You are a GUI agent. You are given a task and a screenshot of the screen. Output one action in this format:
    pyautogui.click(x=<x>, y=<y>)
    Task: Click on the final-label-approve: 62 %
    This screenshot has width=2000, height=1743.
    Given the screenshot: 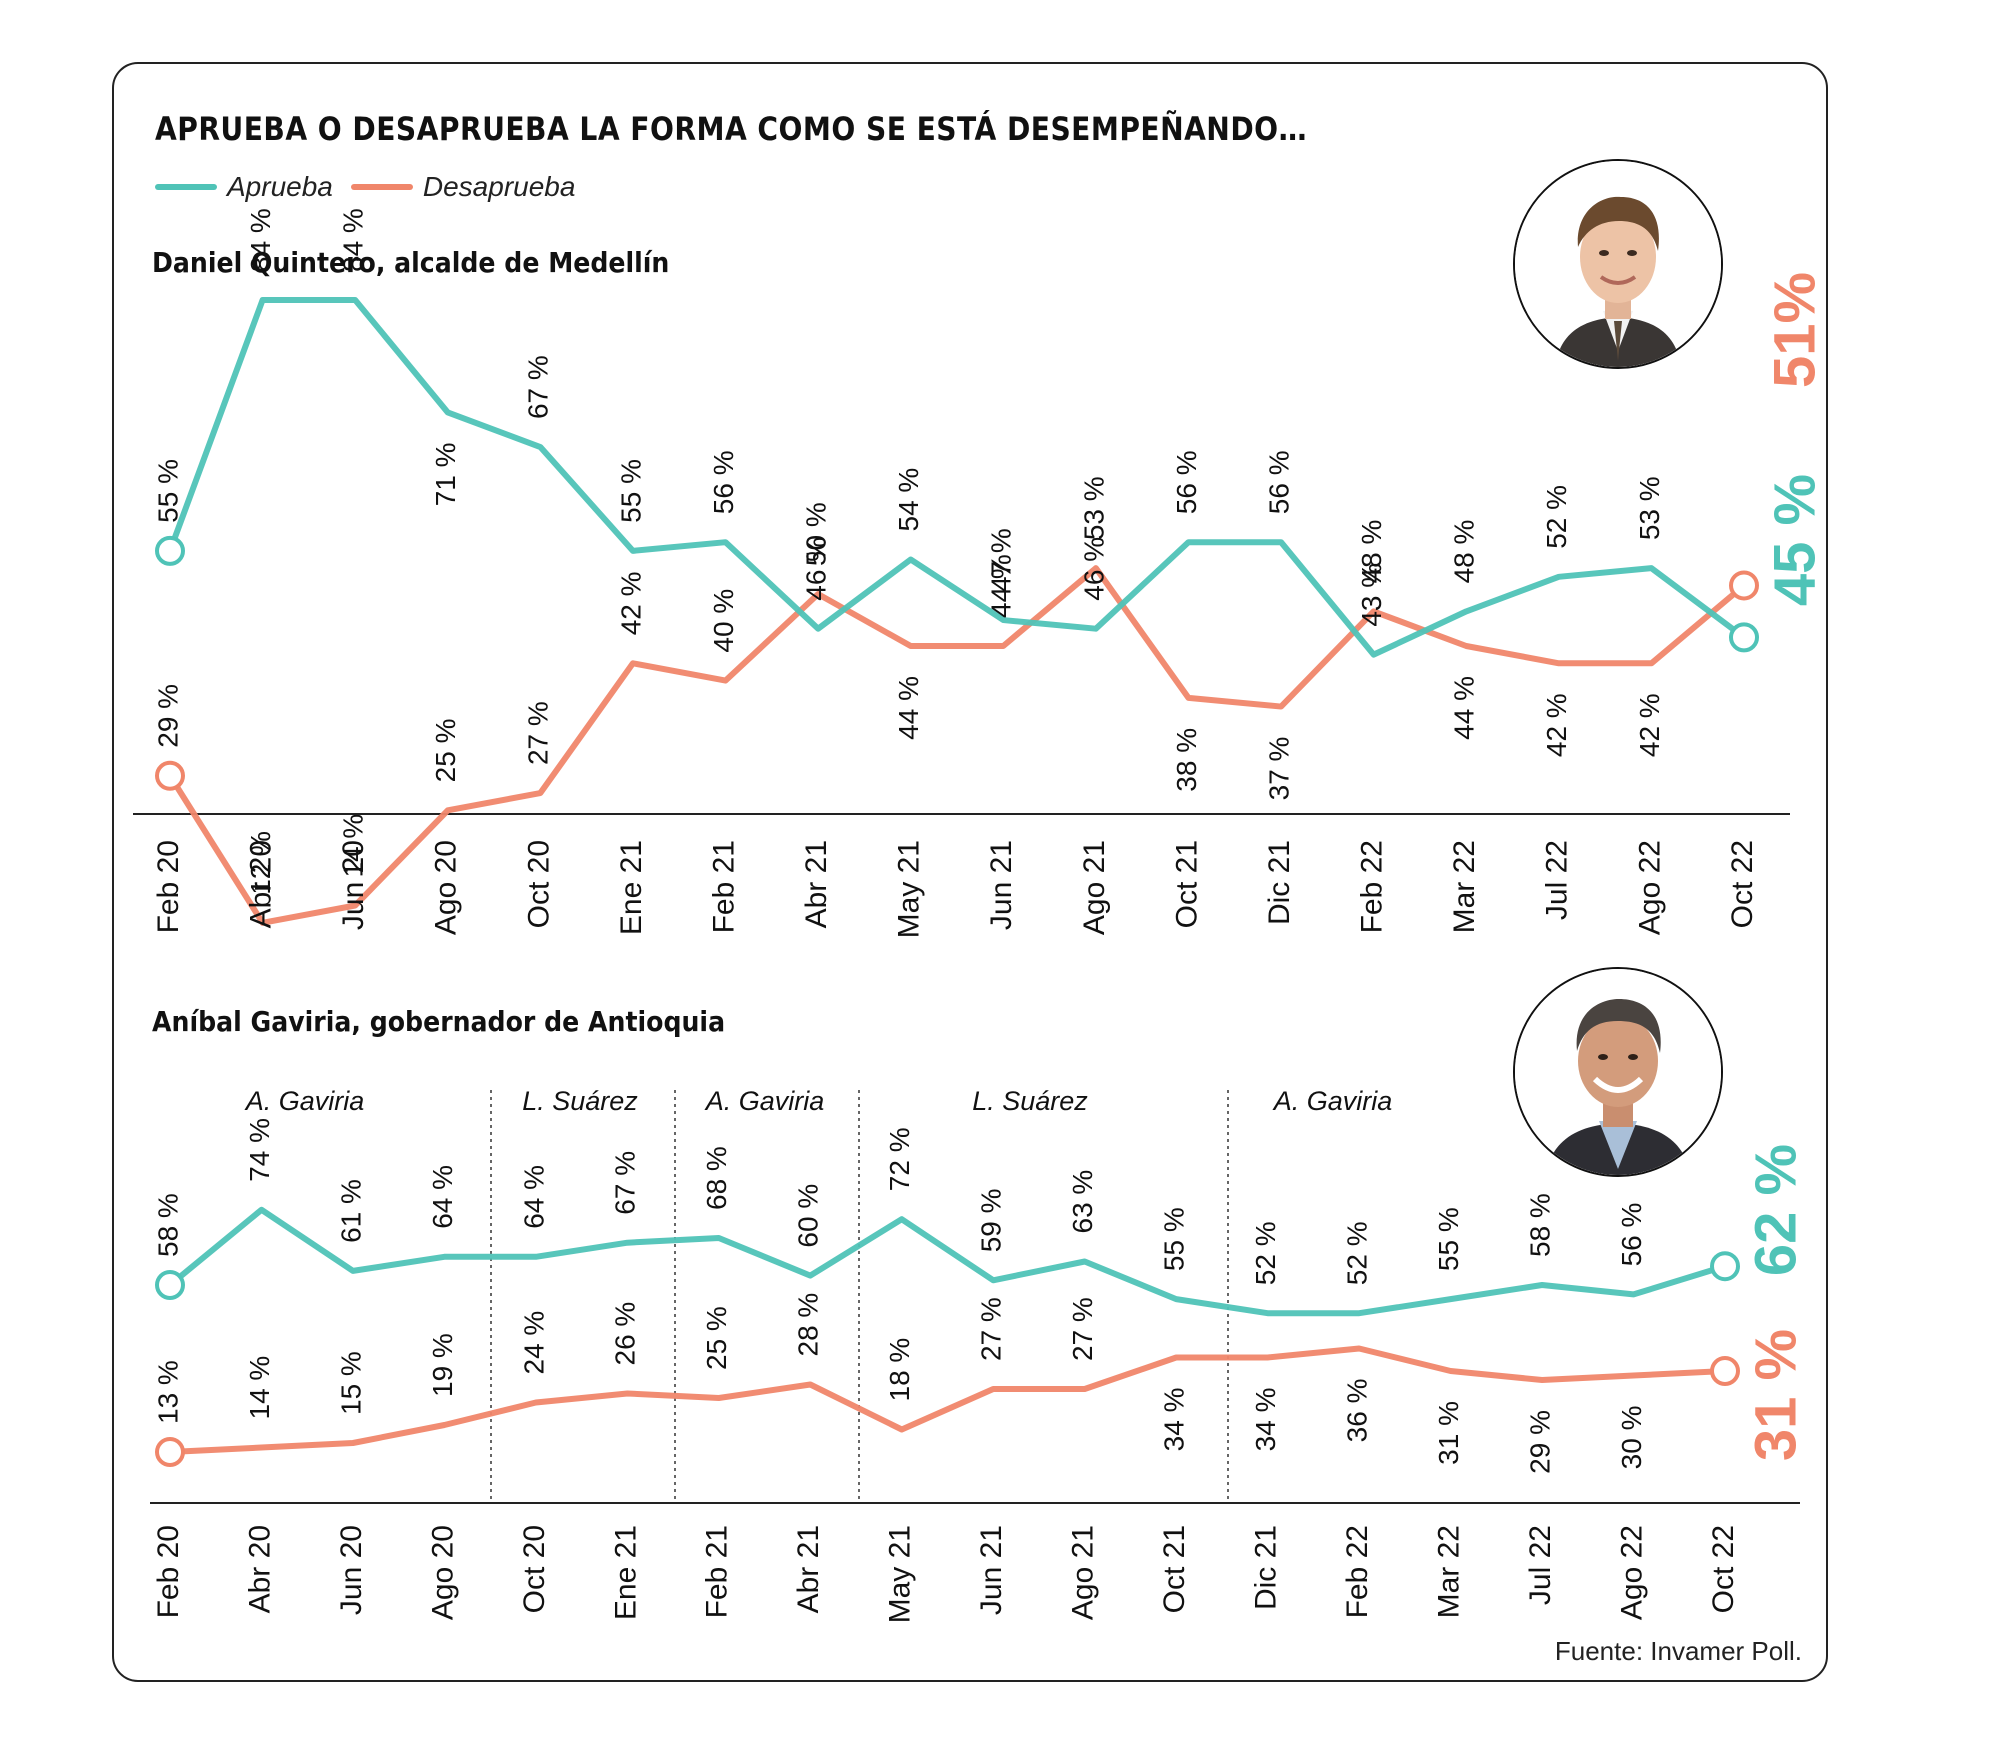 What is the action you would take?
    pyautogui.click(x=1775, y=1210)
    